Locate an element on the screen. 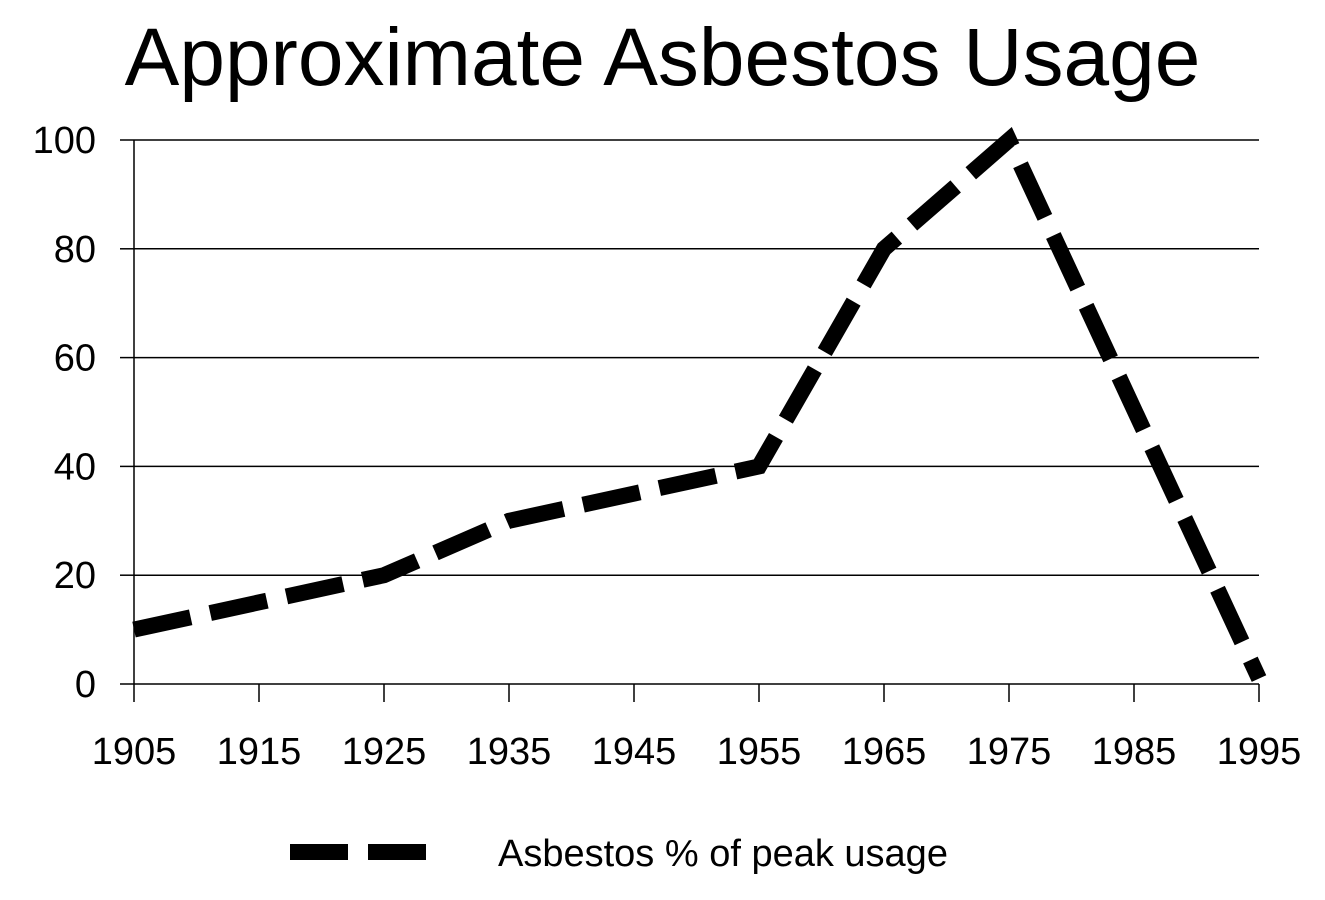 This screenshot has height=900, width=1325. x-tick-label: 1995 is located at coordinates (1259, 752).